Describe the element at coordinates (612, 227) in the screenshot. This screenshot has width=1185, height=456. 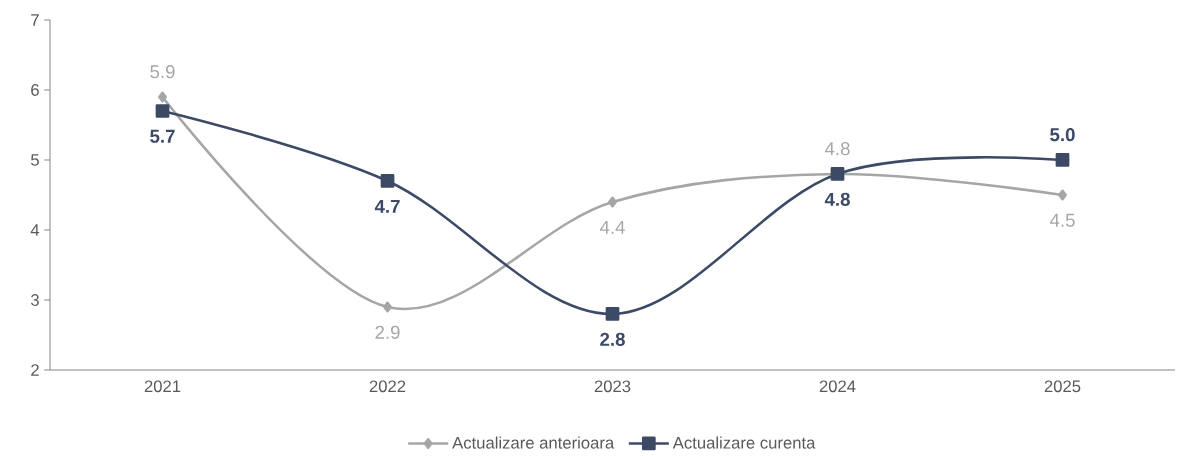
I see `data-label: 4.4` at that location.